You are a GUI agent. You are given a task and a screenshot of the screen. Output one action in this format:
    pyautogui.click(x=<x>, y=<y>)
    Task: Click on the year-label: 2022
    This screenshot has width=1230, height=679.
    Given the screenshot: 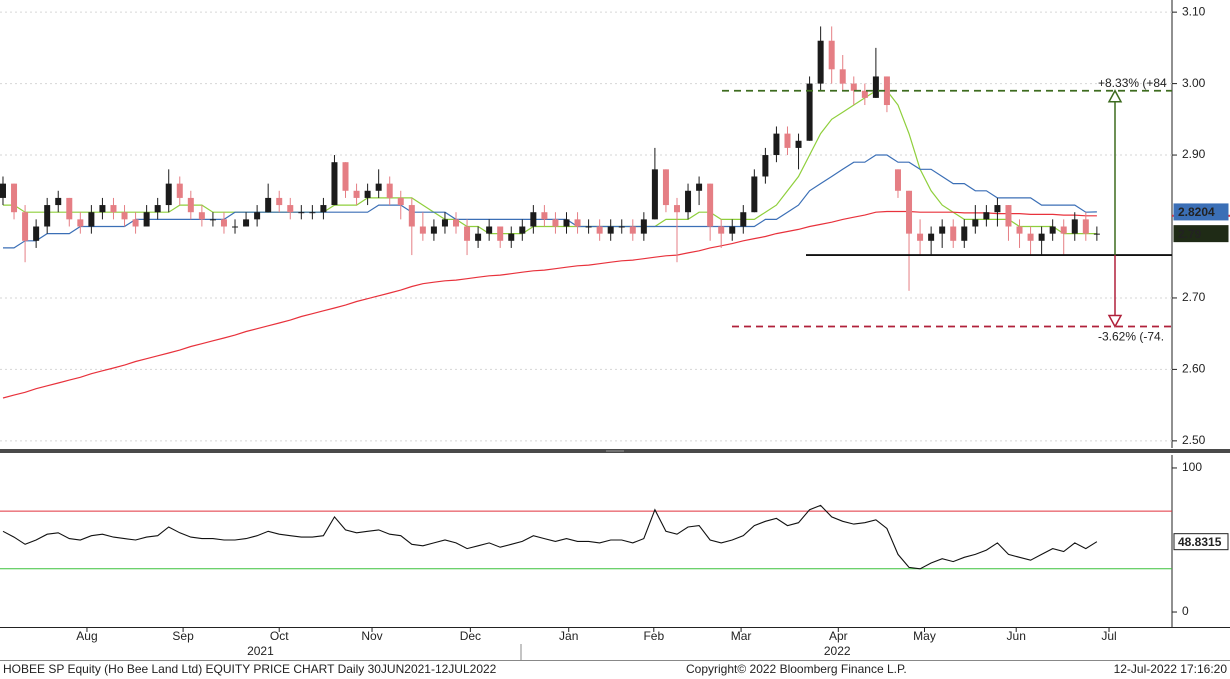 What is the action you would take?
    pyautogui.click(x=837, y=651)
    